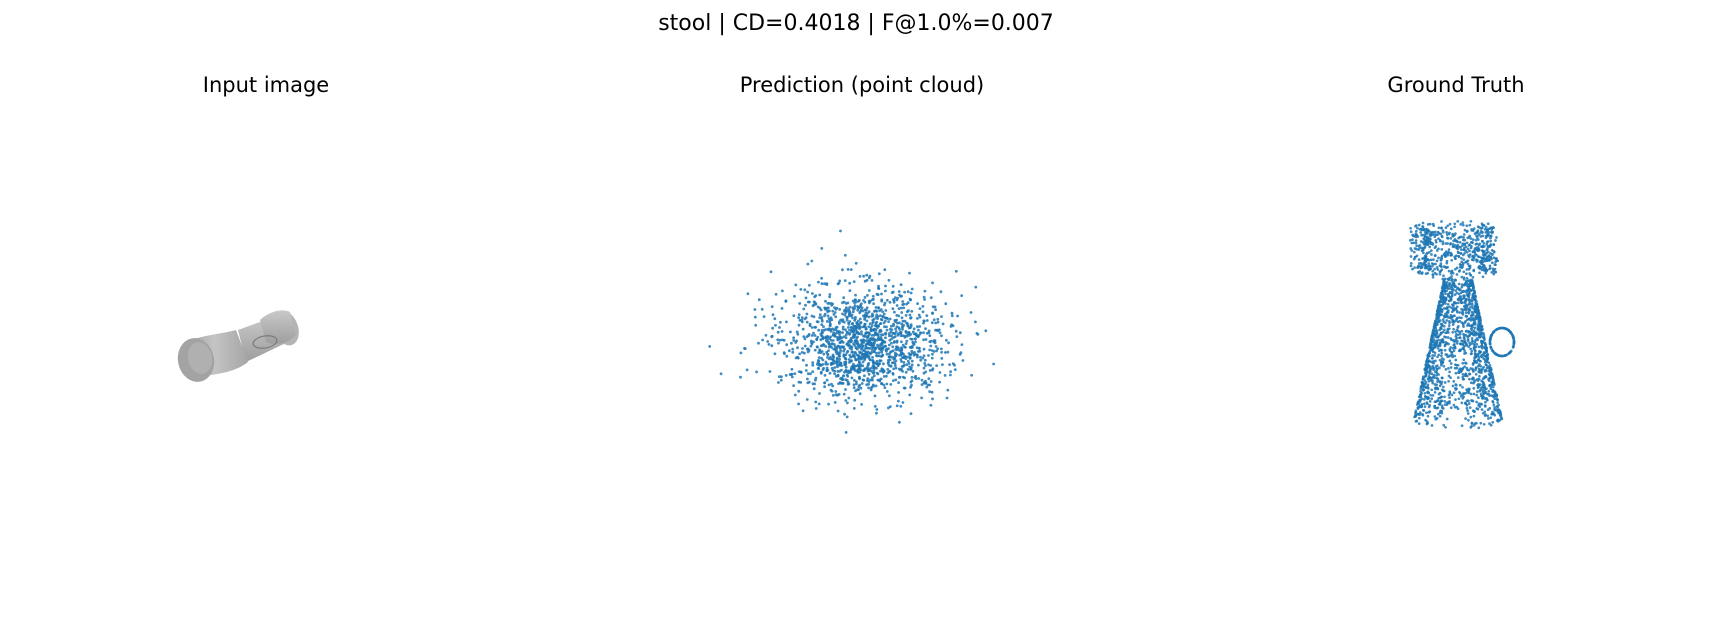  Describe the element at coordinates (278, 327) in the screenshot. I see `stool-seat` at that location.